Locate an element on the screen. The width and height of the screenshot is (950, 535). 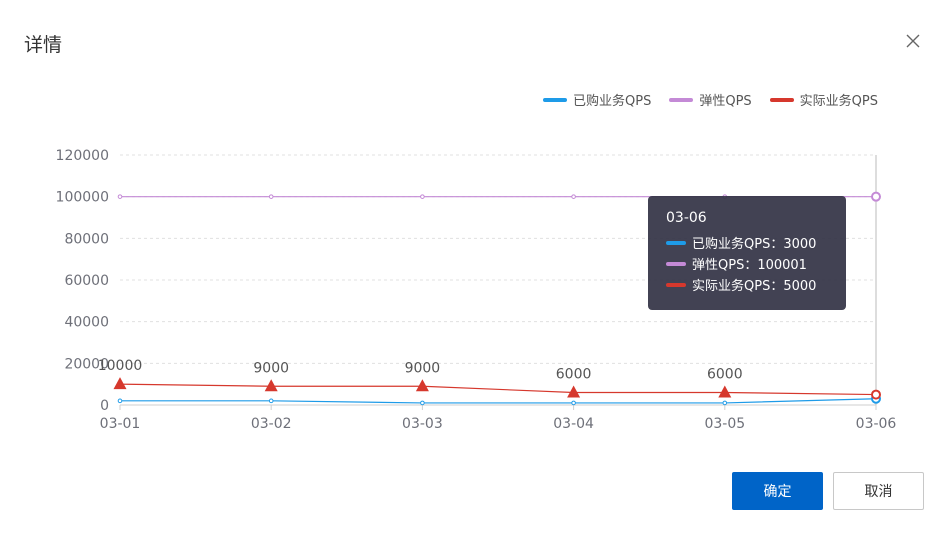
y-tick-label: 40000 is located at coordinates (86, 323).